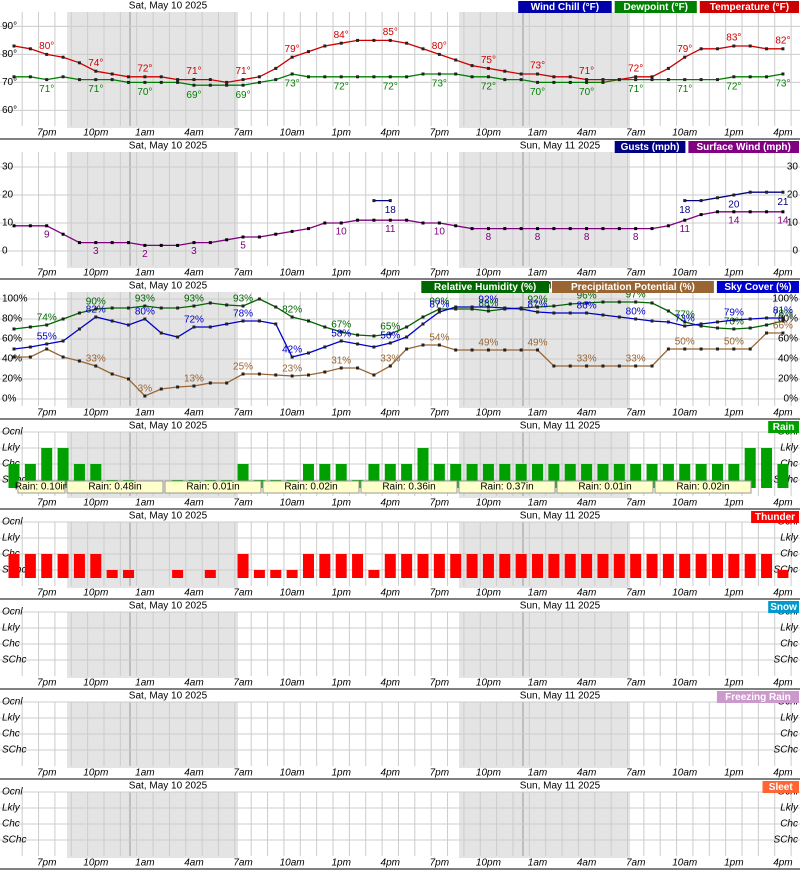 The image size is (800, 870). Describe the element at coordinates (41, 487) in the screenshot. I see `qpf-box` at that location.